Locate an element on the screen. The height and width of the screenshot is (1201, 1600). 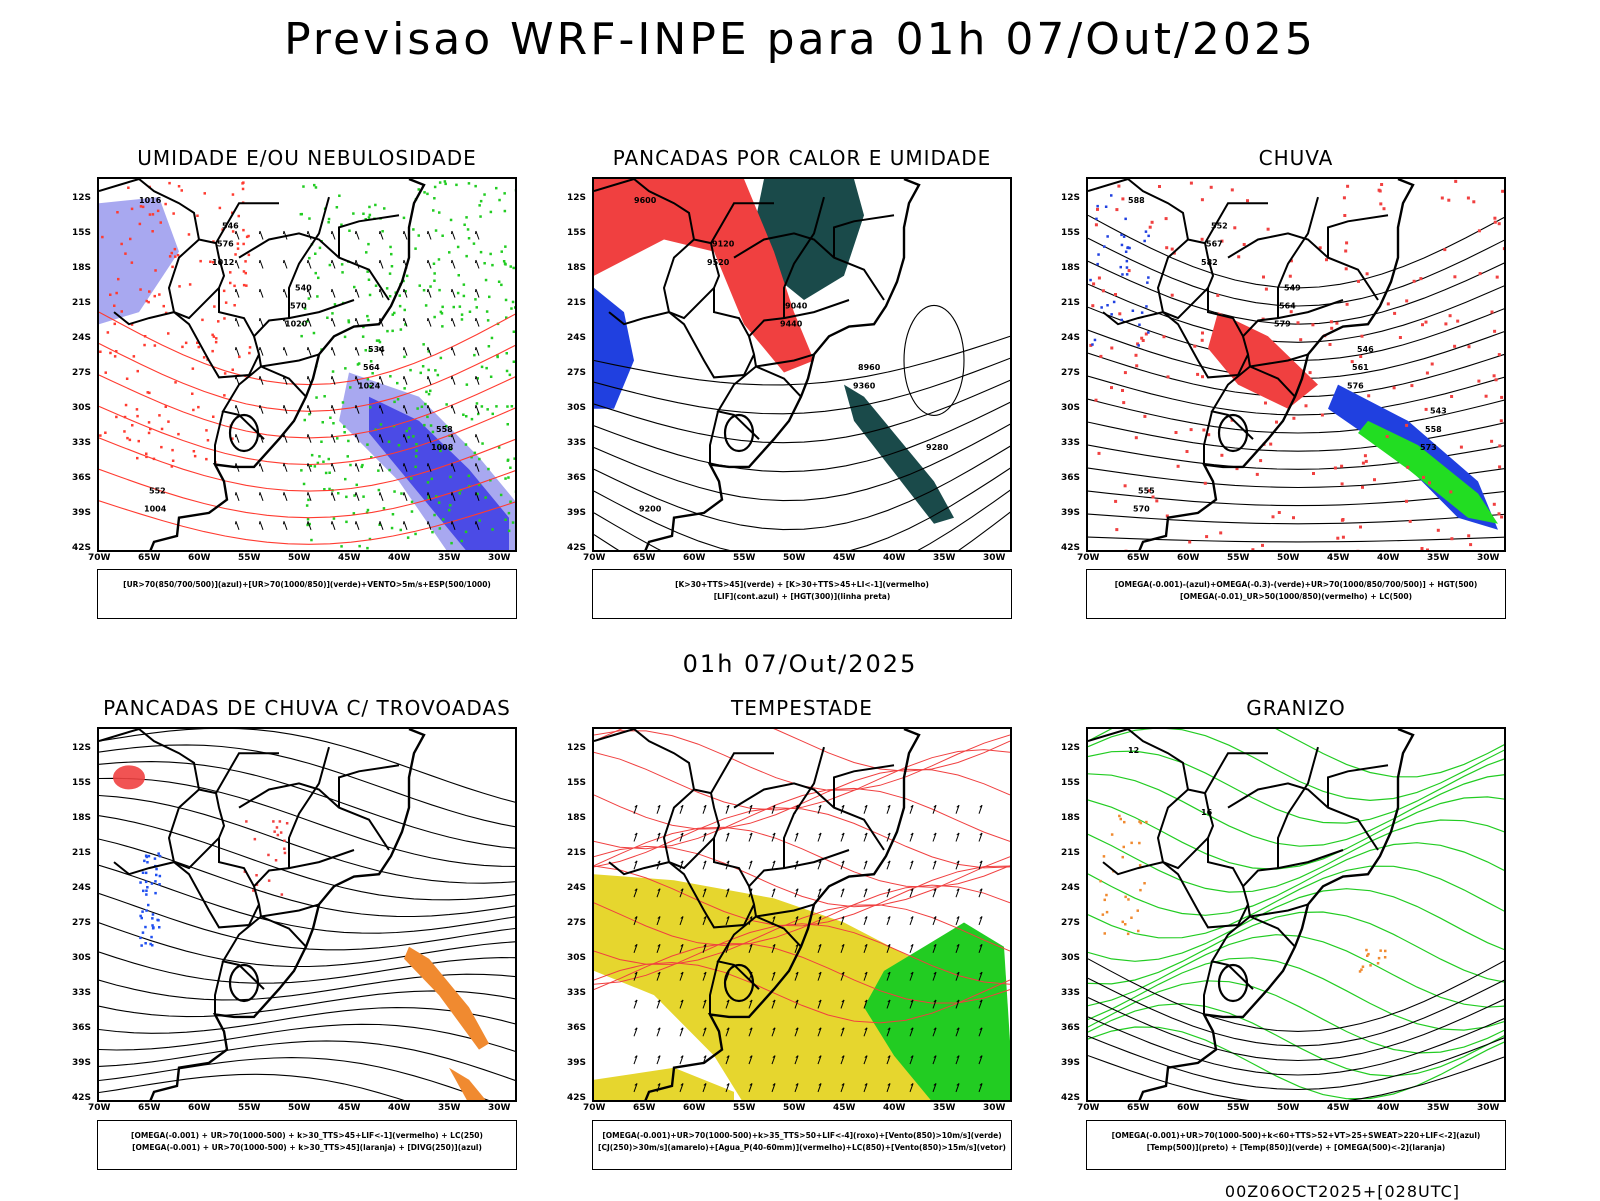
contour-label: 540 is located at coordinates (303, 287).